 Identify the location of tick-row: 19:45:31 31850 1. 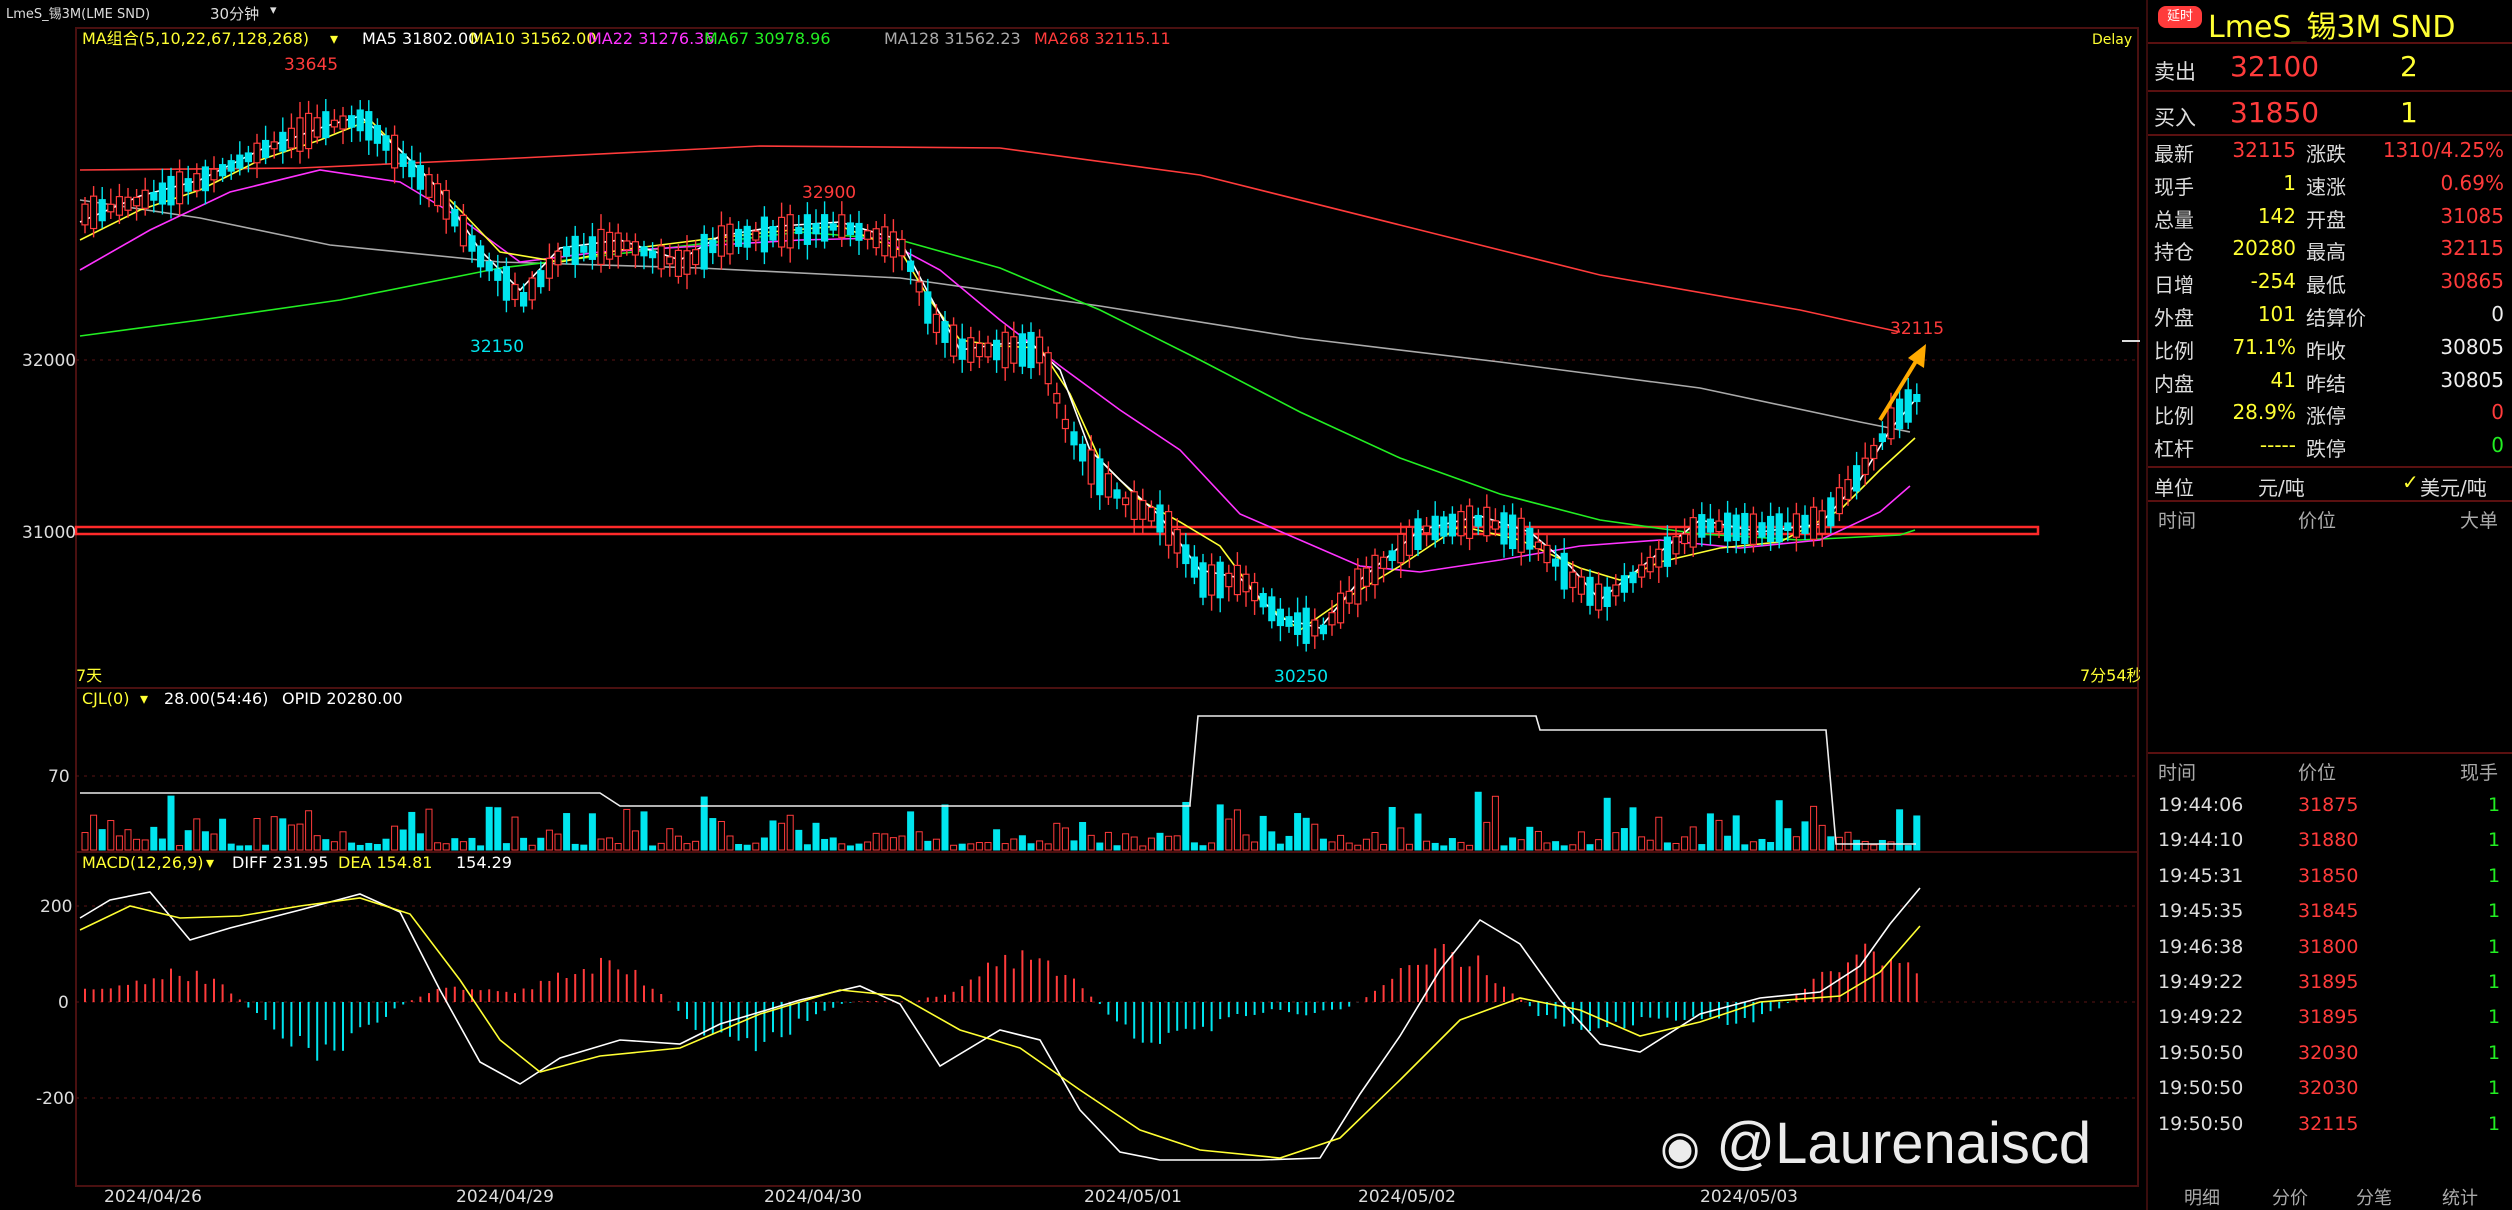
(2330, 876).